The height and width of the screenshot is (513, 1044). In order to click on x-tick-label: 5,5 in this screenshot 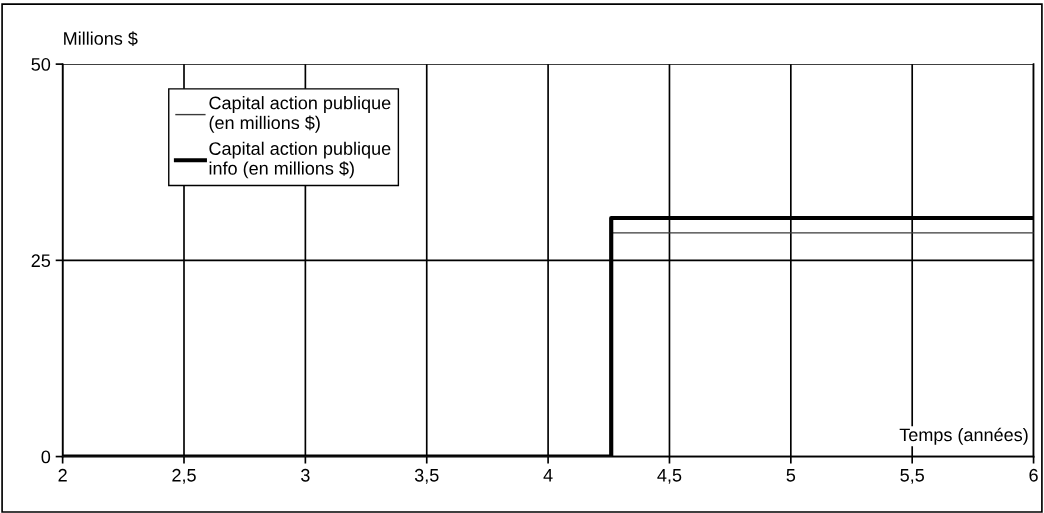, I will do `click(912, 476)`.